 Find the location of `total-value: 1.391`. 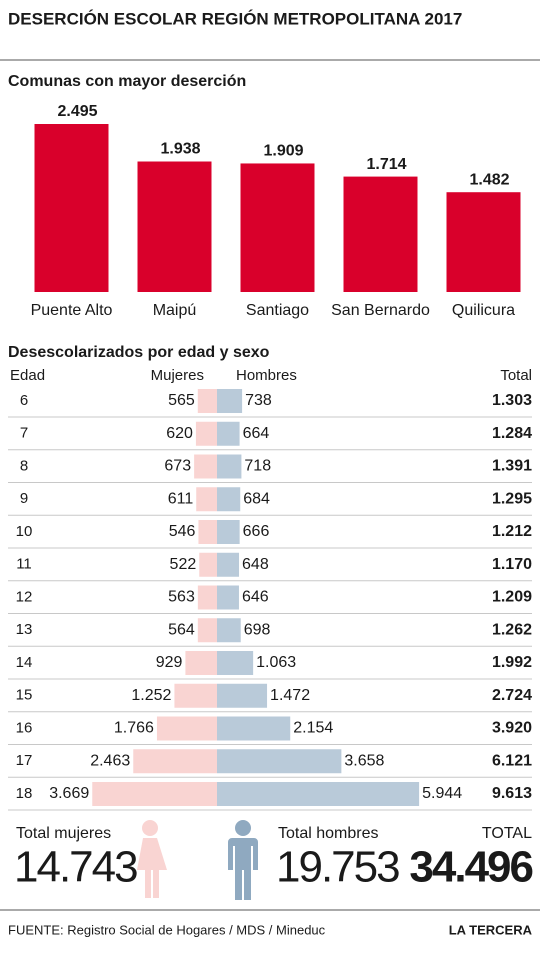

total-value: 1.391 is located at coordinates (512, 466).